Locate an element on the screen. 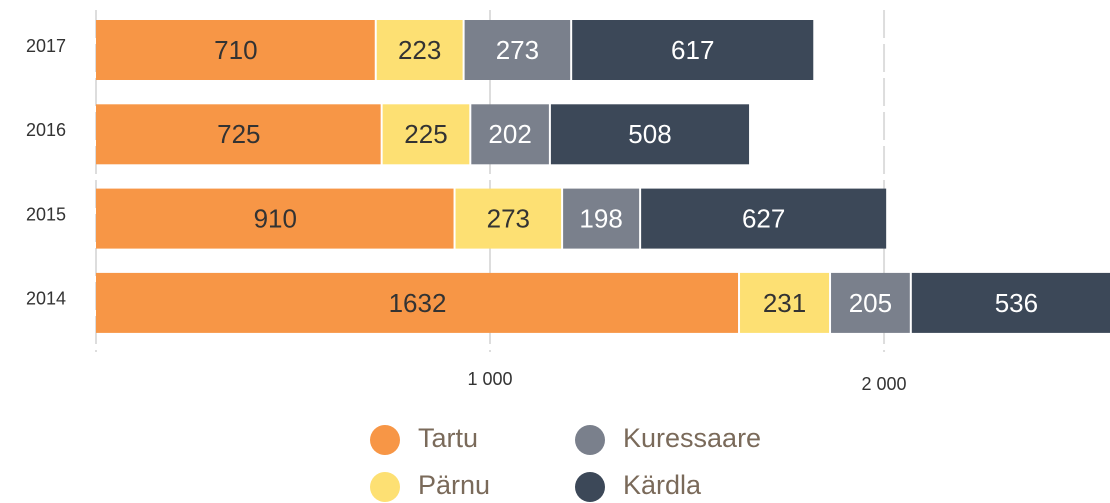 The width and height of the screenshot is (1110, 503). bar-label: 198 is located at coordinates (600, 218).